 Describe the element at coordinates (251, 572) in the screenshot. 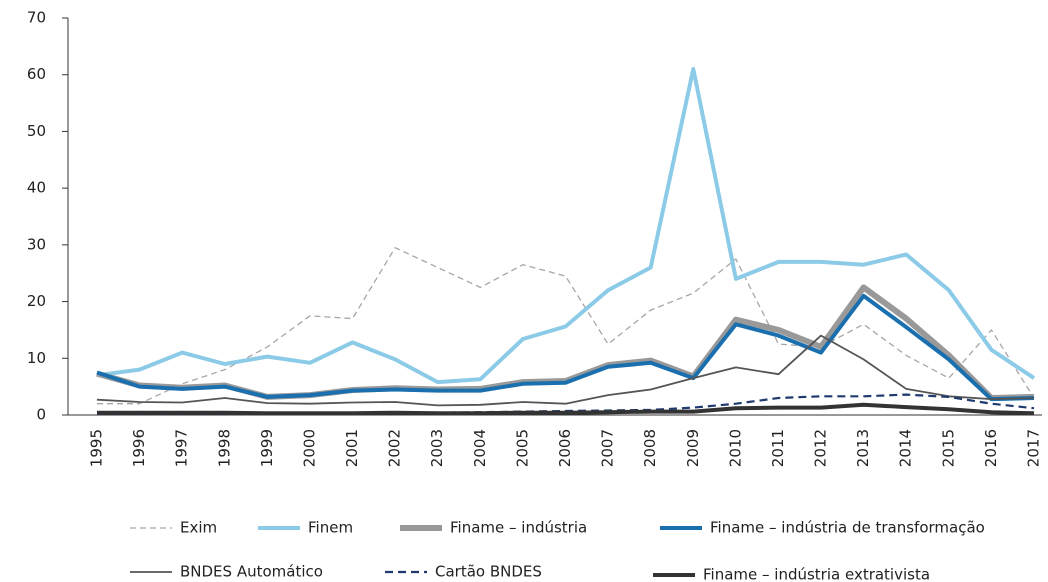

I see `legend-label: BNDES Automático` at that location.